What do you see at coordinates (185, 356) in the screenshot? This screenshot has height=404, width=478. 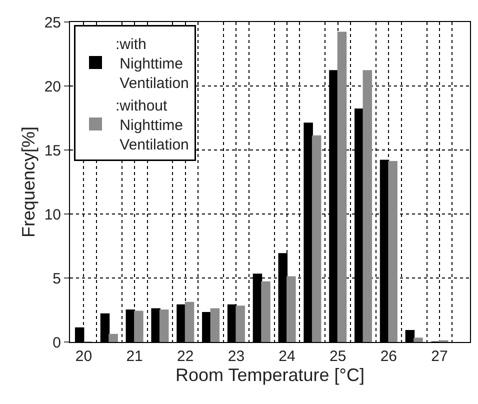 I see `x-tick-label: 22` at bounding box center [185, 356].